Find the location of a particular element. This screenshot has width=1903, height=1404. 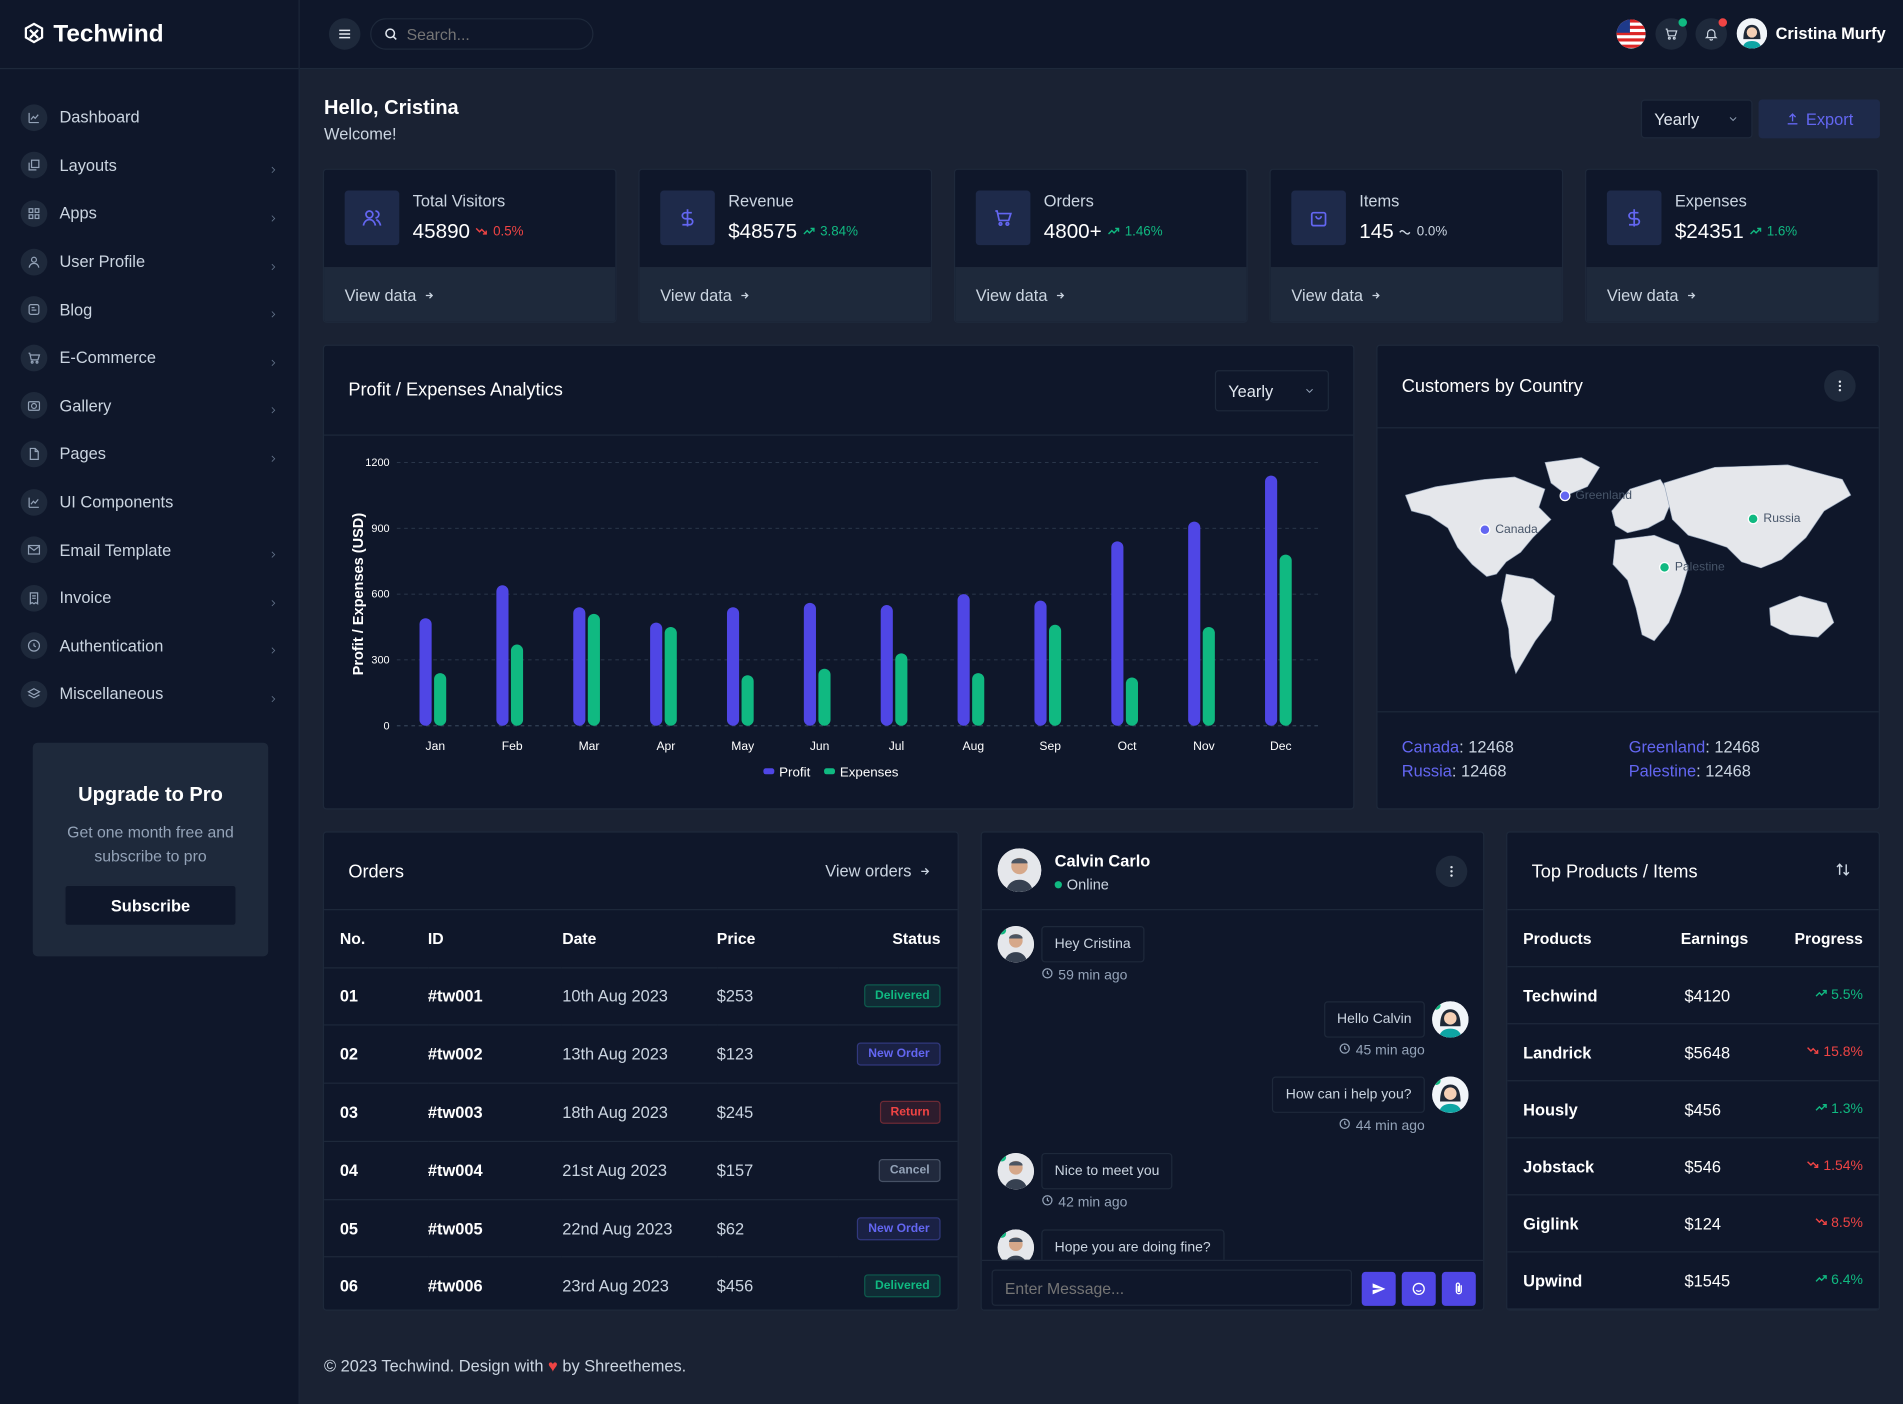

bar-expenses-dec is located at coordinates (1285, 640).